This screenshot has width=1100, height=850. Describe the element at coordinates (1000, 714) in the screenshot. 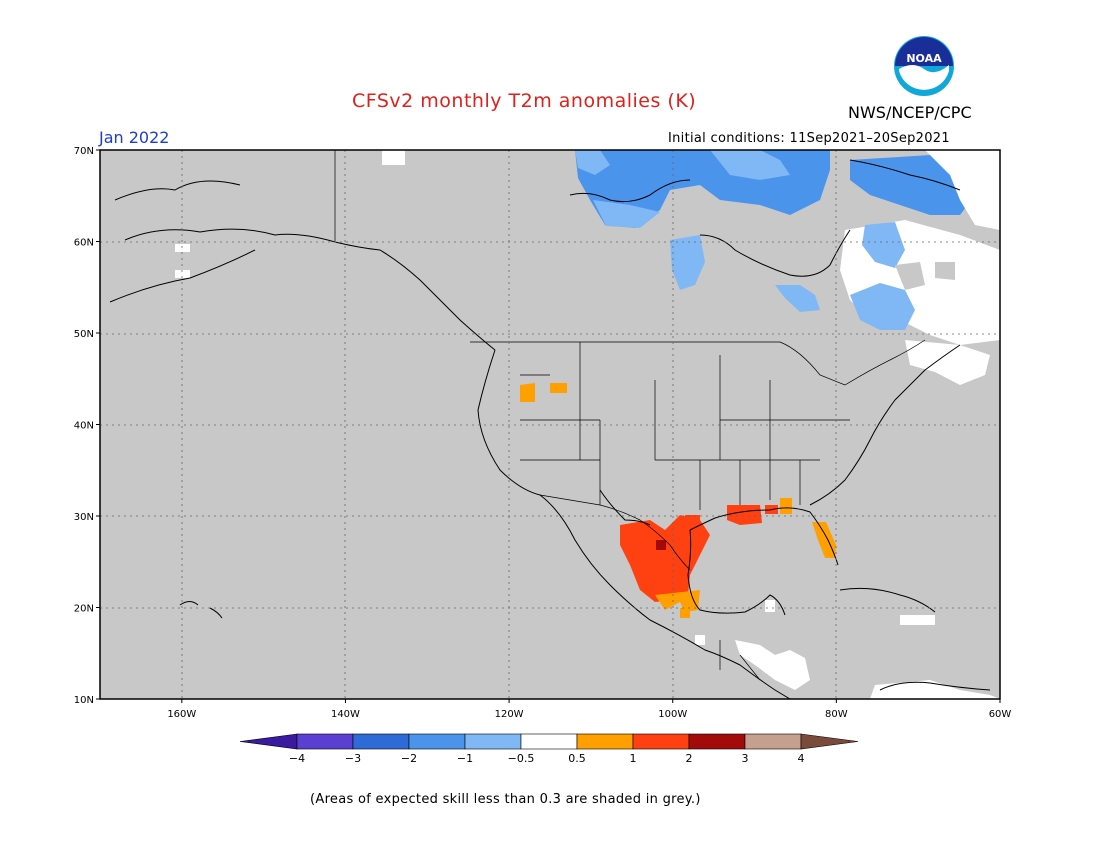

I see `lon-tick-label: 60W` at that location.